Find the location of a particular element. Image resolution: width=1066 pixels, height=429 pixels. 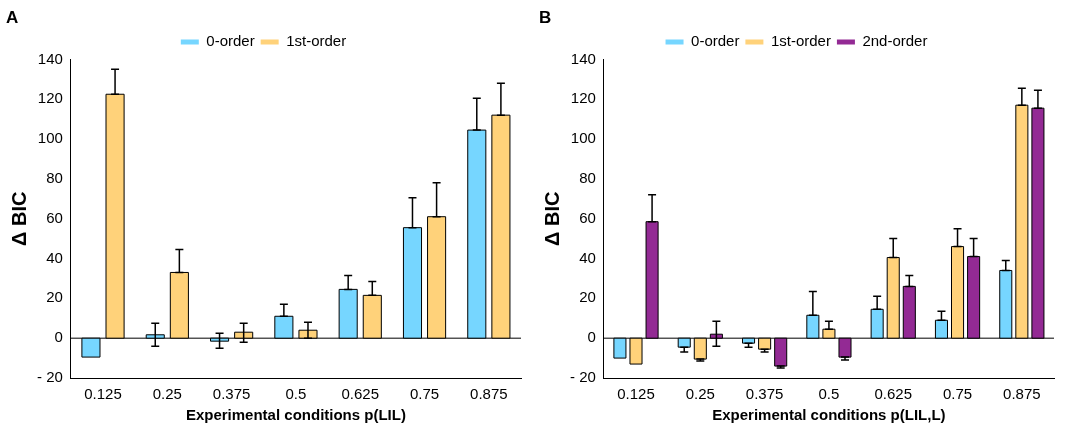

chart-title: A is located at coordinates (12, 17).